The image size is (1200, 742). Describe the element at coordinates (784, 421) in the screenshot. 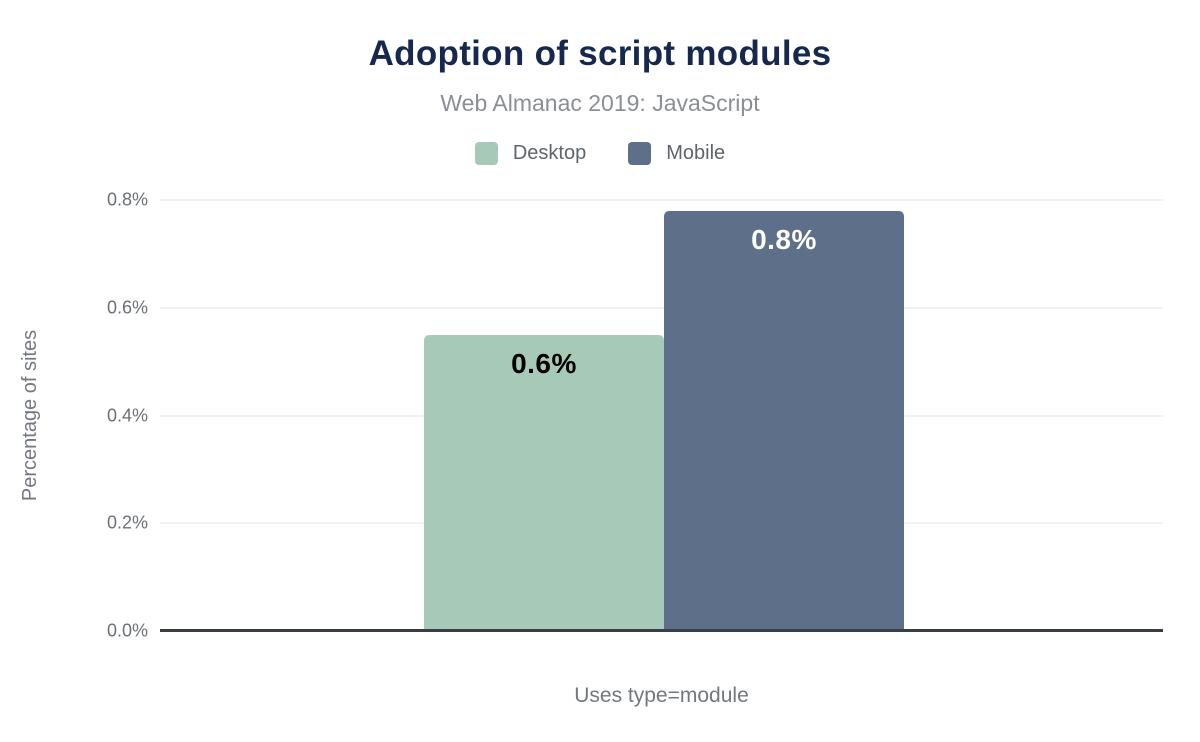

I see `bar-mobile: 0.8%` at that location.